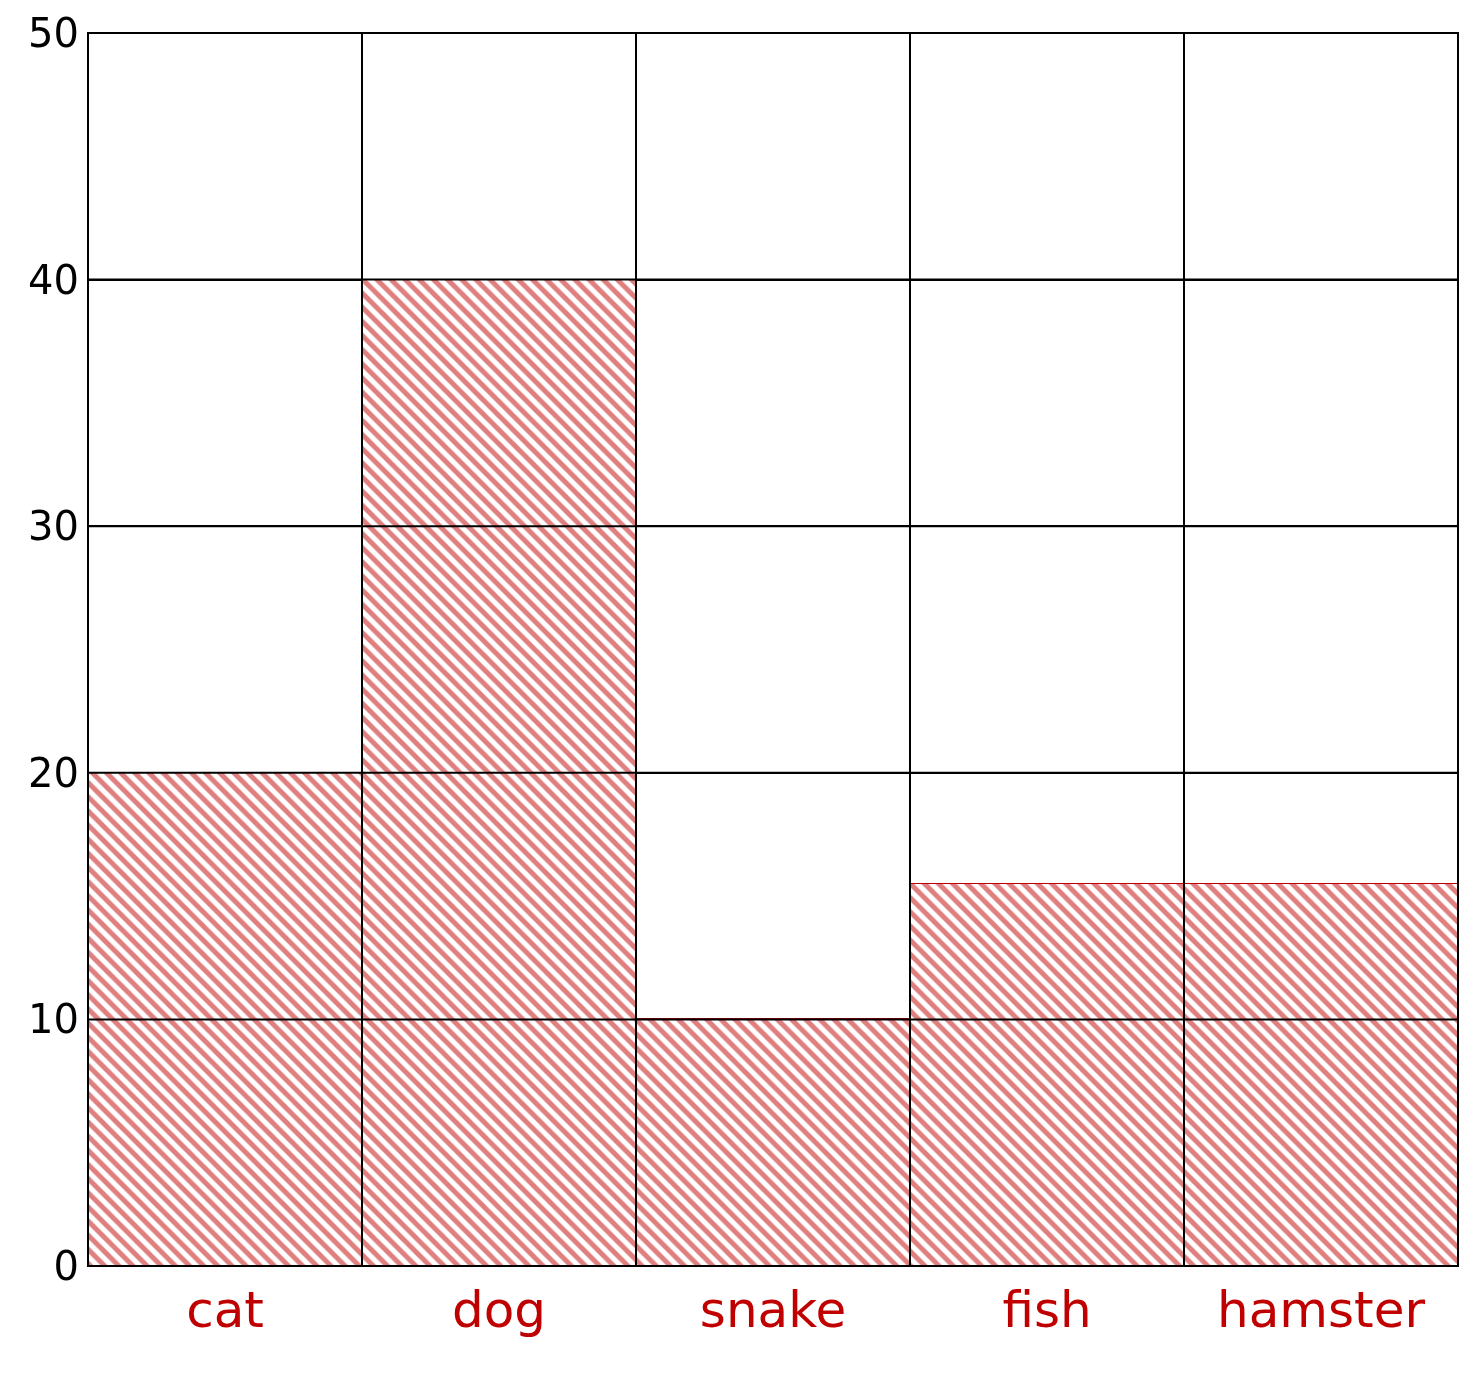 This screenshot has height=1380, width=1463. I want to click on y-tick-label: 50, so click(53, 33).